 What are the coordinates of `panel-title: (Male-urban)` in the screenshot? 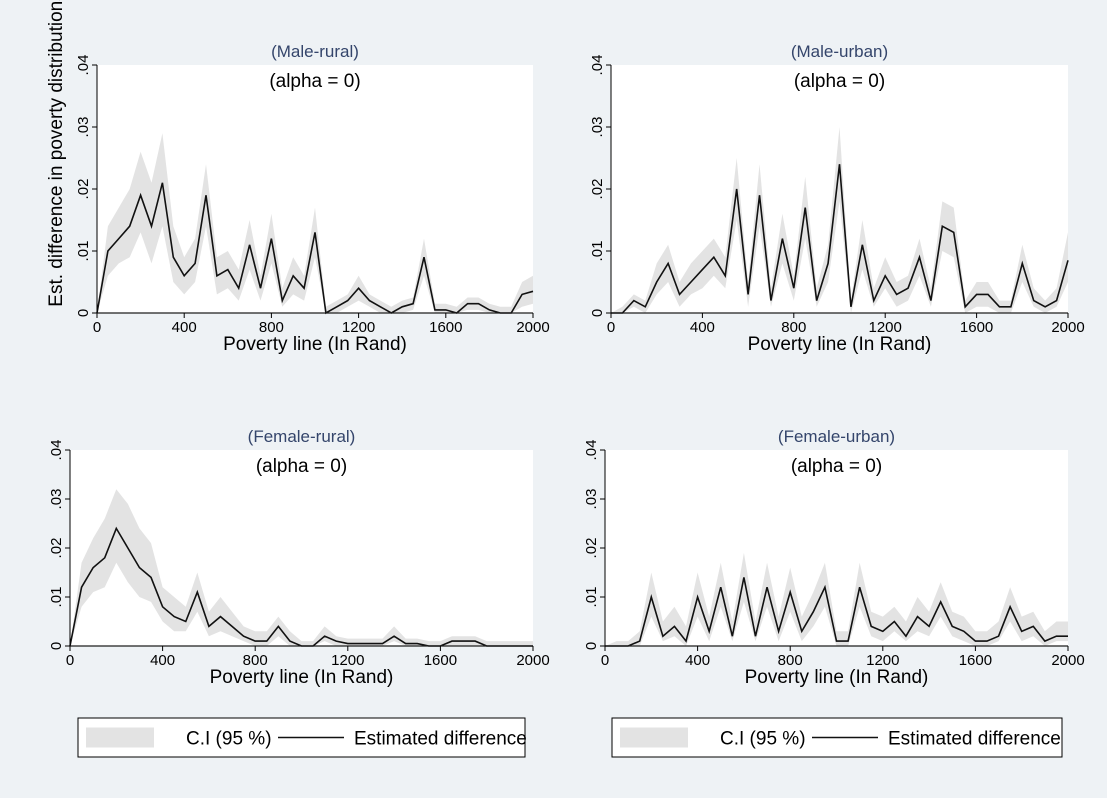 It's located at (839, 51).